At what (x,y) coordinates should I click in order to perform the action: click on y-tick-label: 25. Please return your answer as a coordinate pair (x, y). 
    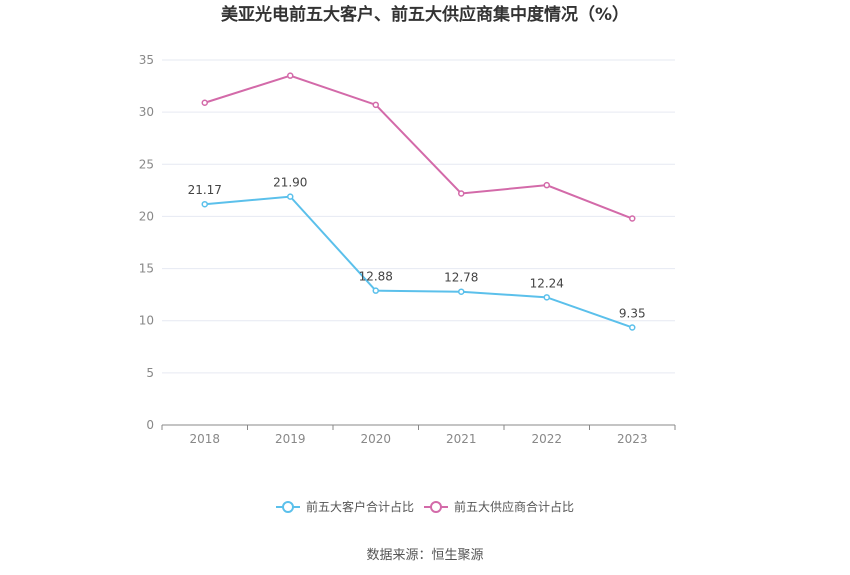
    Looking at the image, I should click on (146, 164).